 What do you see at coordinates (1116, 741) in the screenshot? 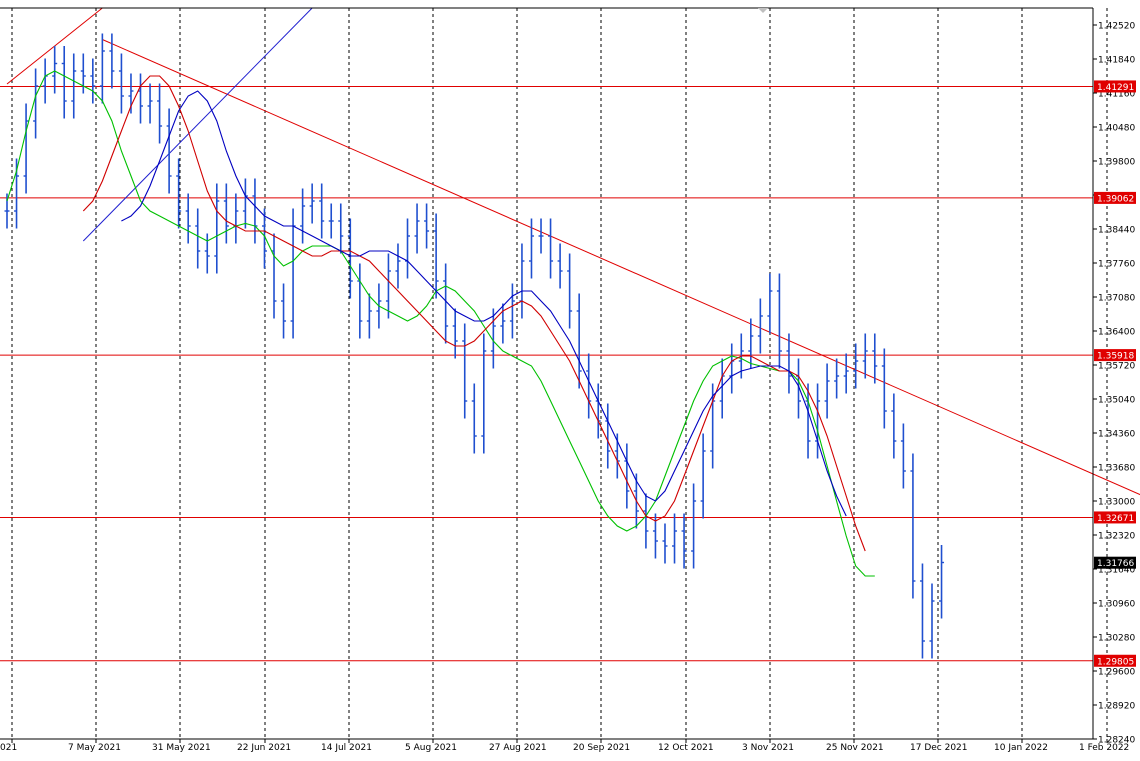
I see `y-tick-label: 1.28240` at bounding box center [1116, 741].